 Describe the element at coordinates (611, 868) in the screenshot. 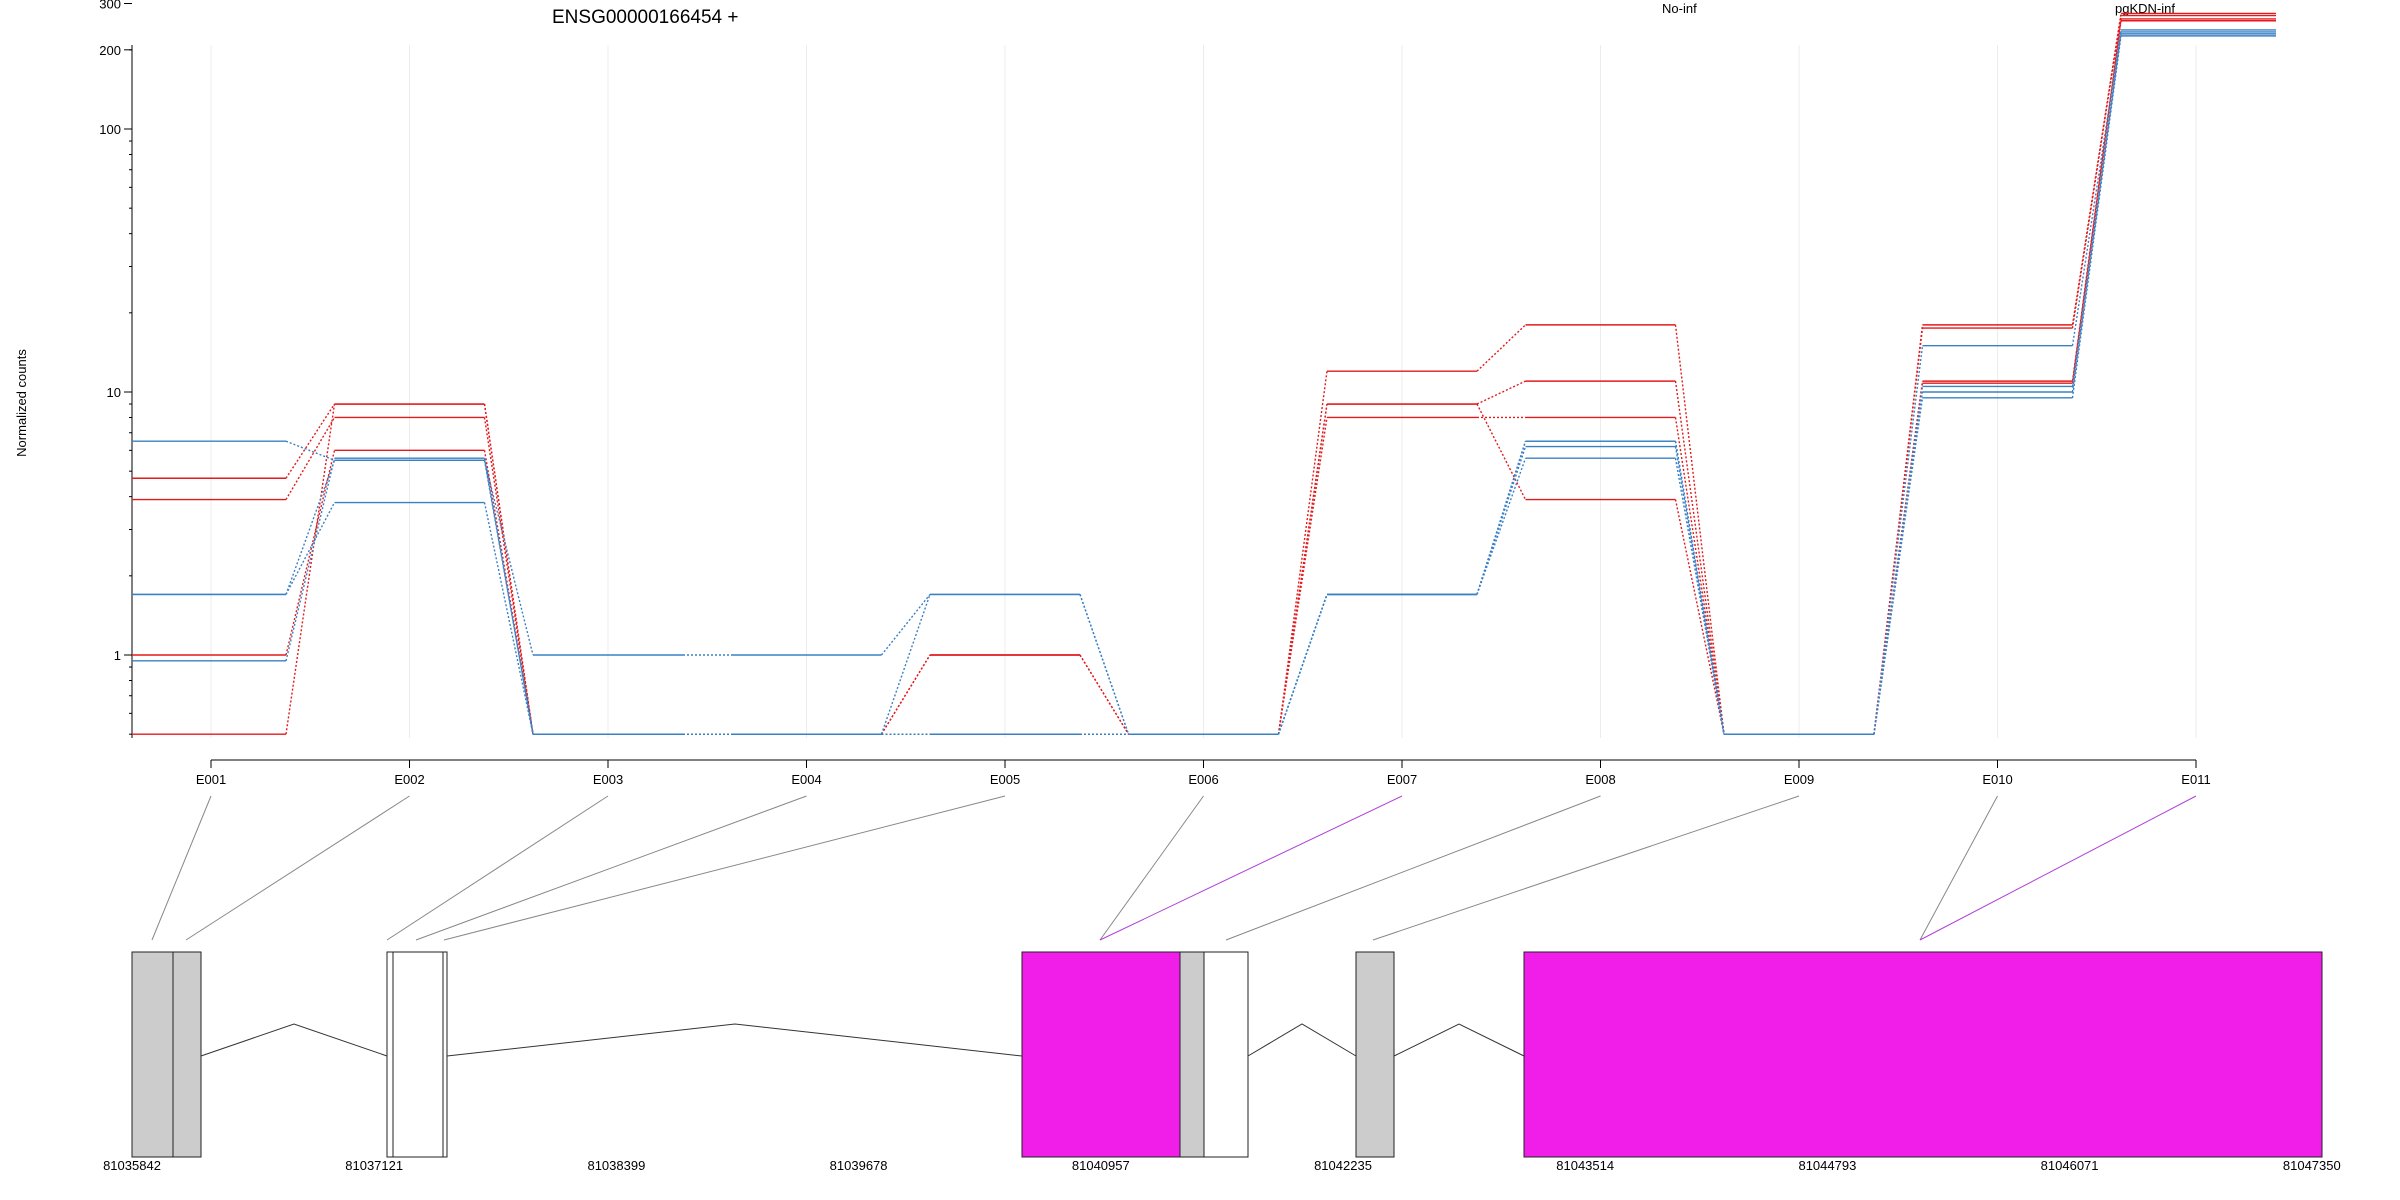

I see `exon-link-E004` at that location.